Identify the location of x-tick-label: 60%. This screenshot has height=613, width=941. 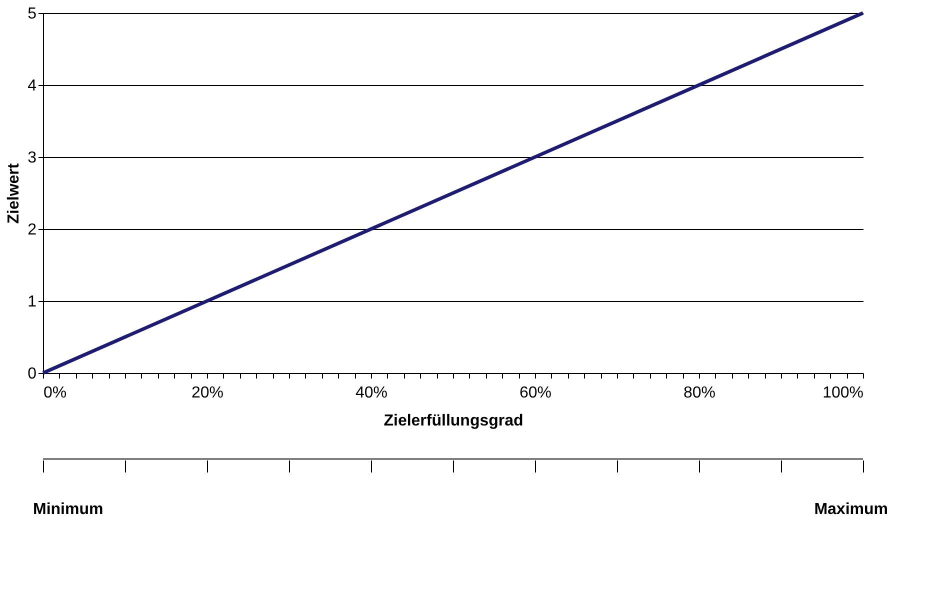
(535, 393).